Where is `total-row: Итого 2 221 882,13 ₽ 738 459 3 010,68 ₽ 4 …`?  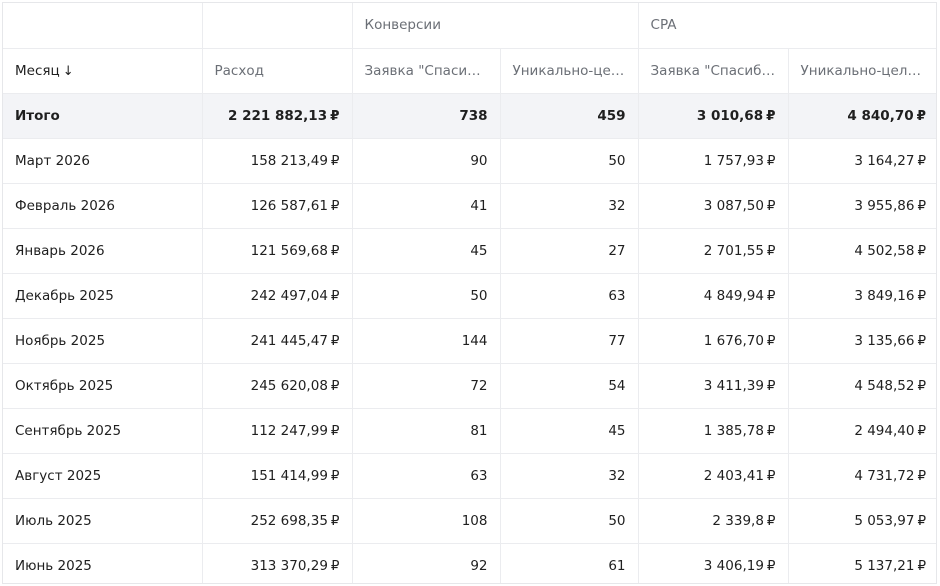 total-row: Итого 2 221 882,13 ₽ 738 459 3 010,68 ₽ 4 … is located at coordinates (469, 116).